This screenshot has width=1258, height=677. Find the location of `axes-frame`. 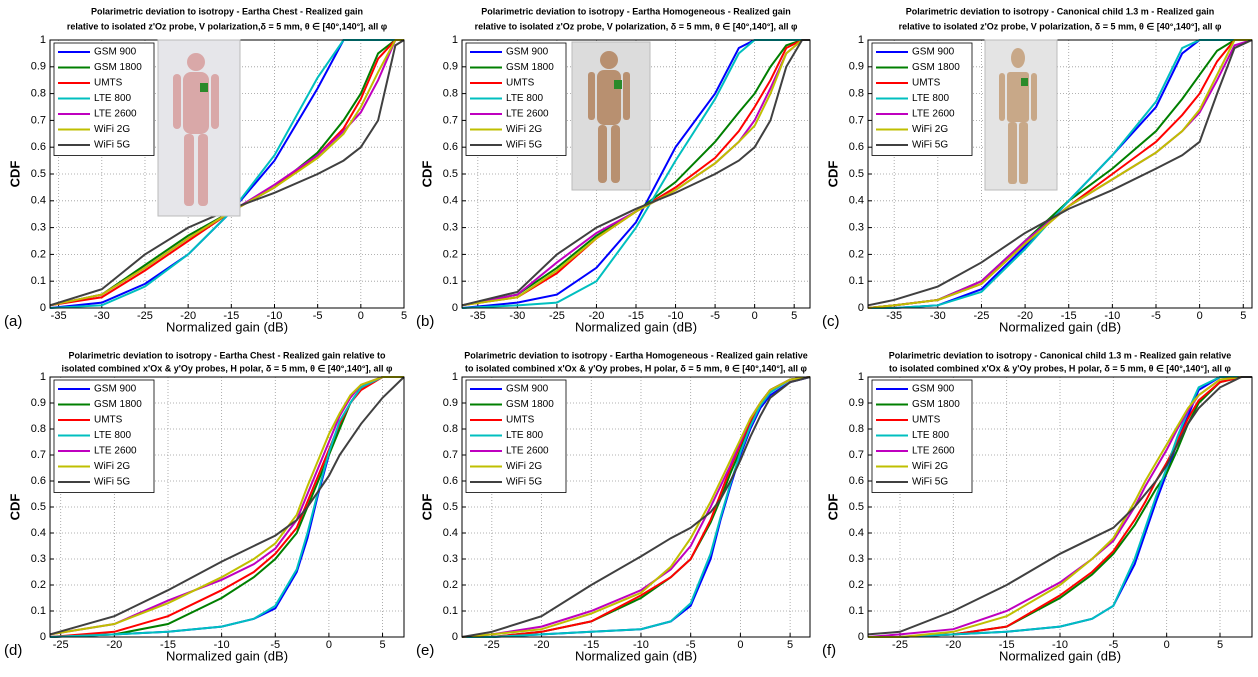

axes-frame is located at coordinates (1060, 507).